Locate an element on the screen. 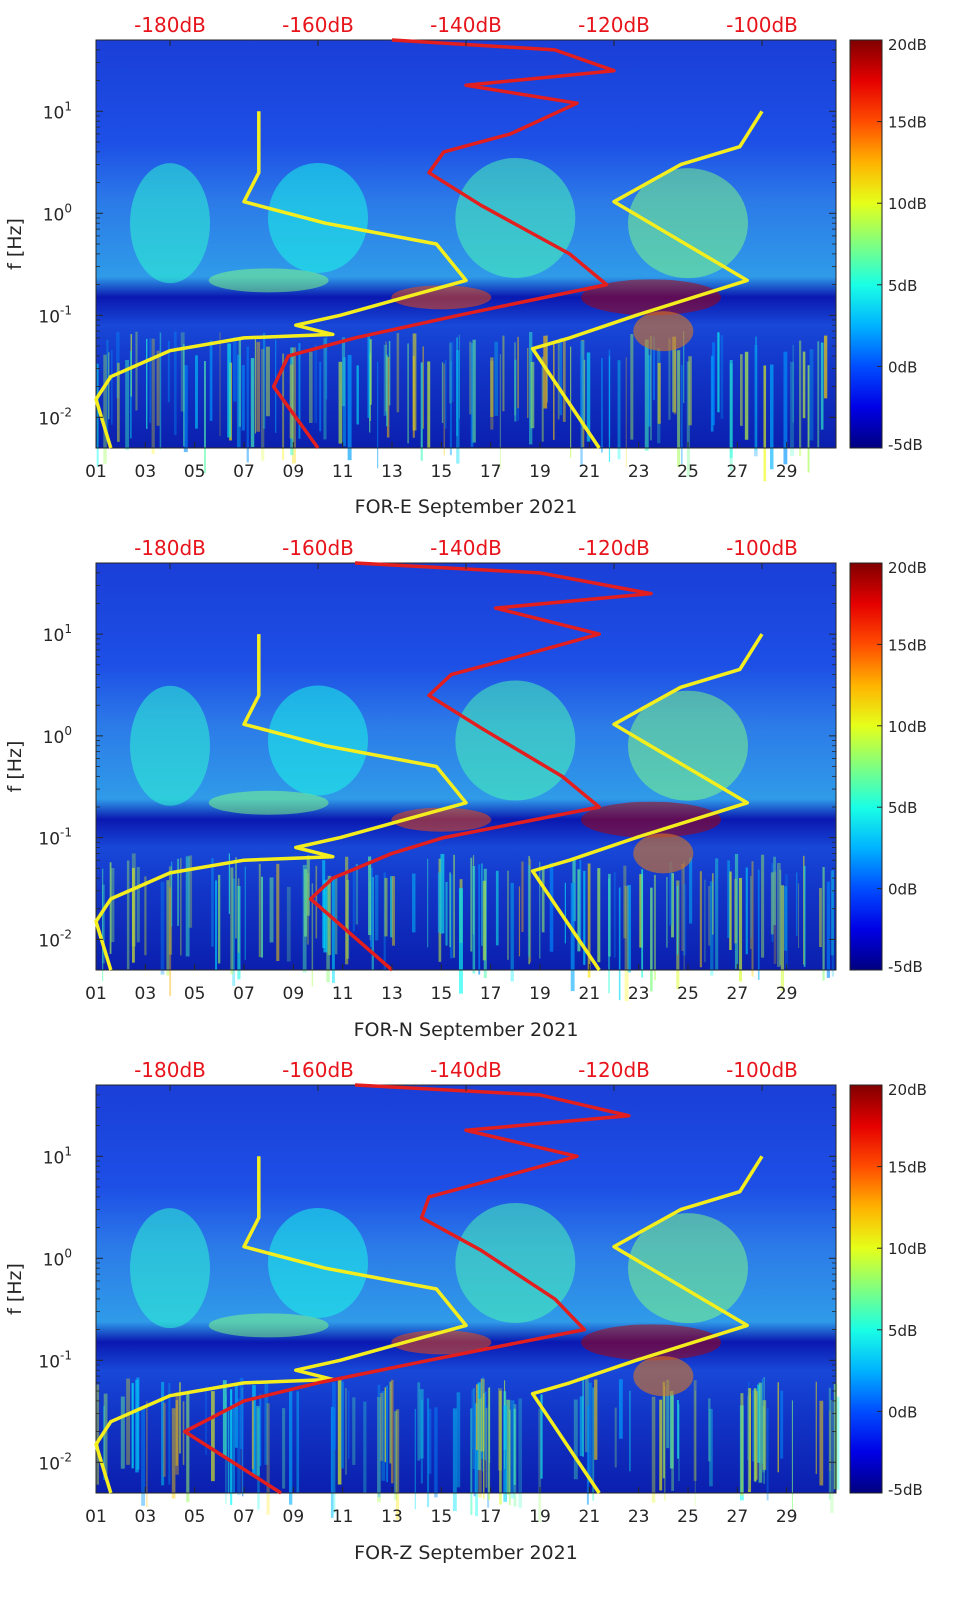 This screenshot has height=1599, width=962. x-axis-label: FOR-E September 2021 is located at coordinates (466, 507).